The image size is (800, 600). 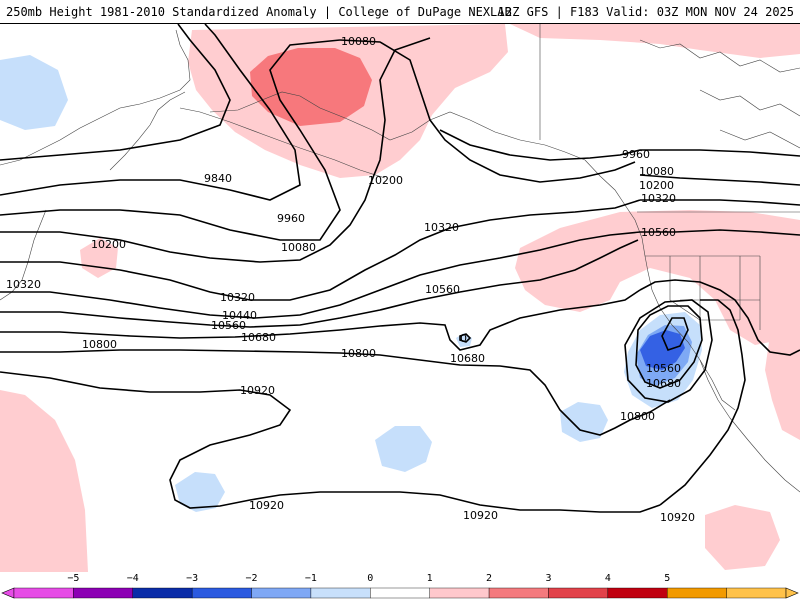 I want to click on colorbar-tick-label: 3, so click(x=548, y=578).